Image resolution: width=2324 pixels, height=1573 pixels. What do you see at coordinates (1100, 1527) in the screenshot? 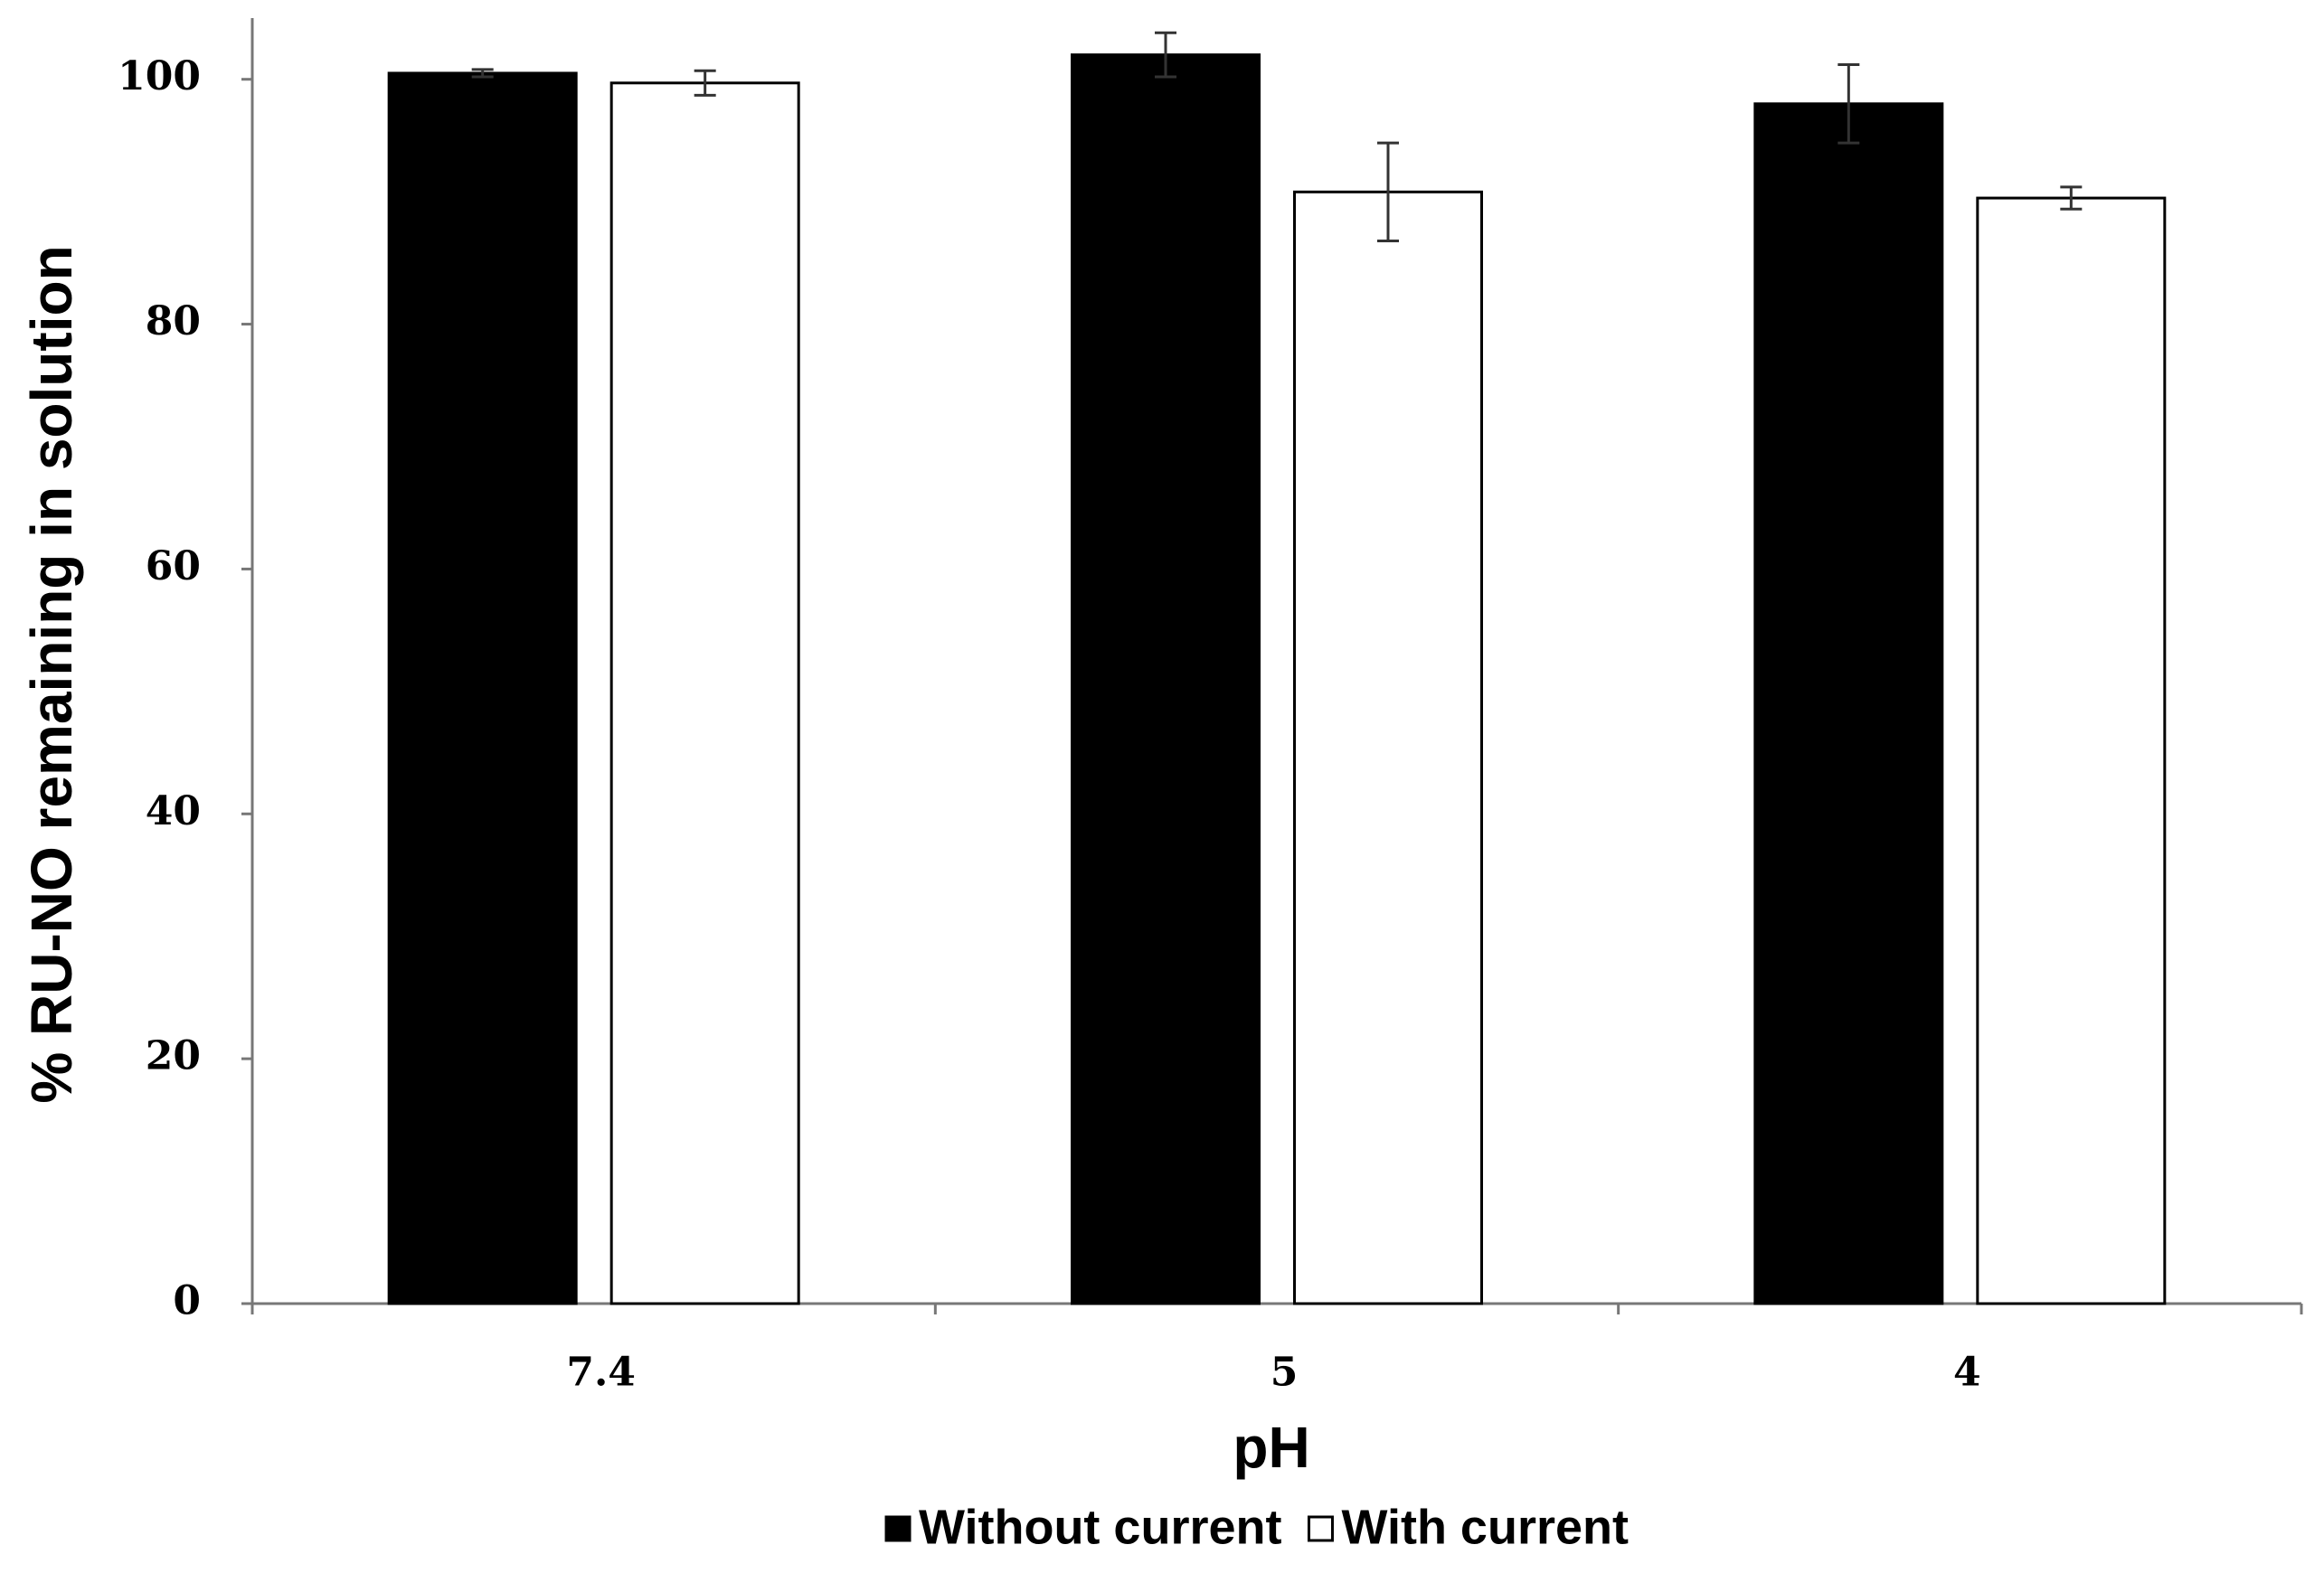
I see `legend-label: Without current` at bounding box center [1100, 1527].